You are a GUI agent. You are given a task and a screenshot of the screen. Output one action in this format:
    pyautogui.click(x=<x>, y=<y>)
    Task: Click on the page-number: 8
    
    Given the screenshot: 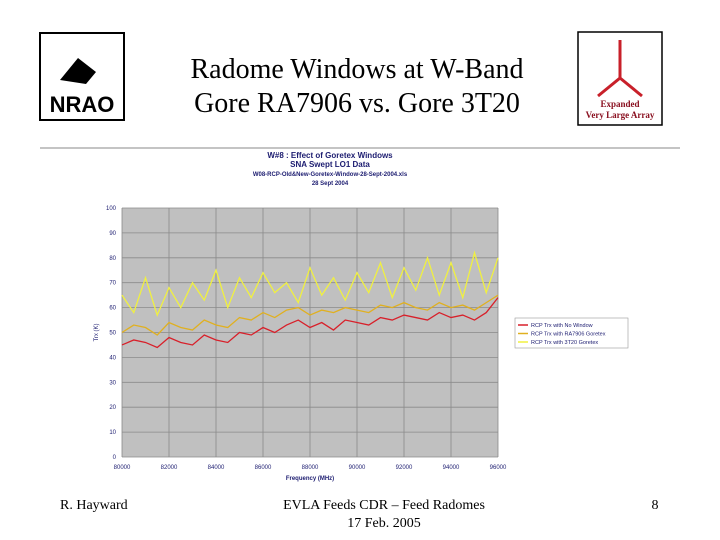 What is the action you would take?
    pyautogui.click(x=655, y=505)
    